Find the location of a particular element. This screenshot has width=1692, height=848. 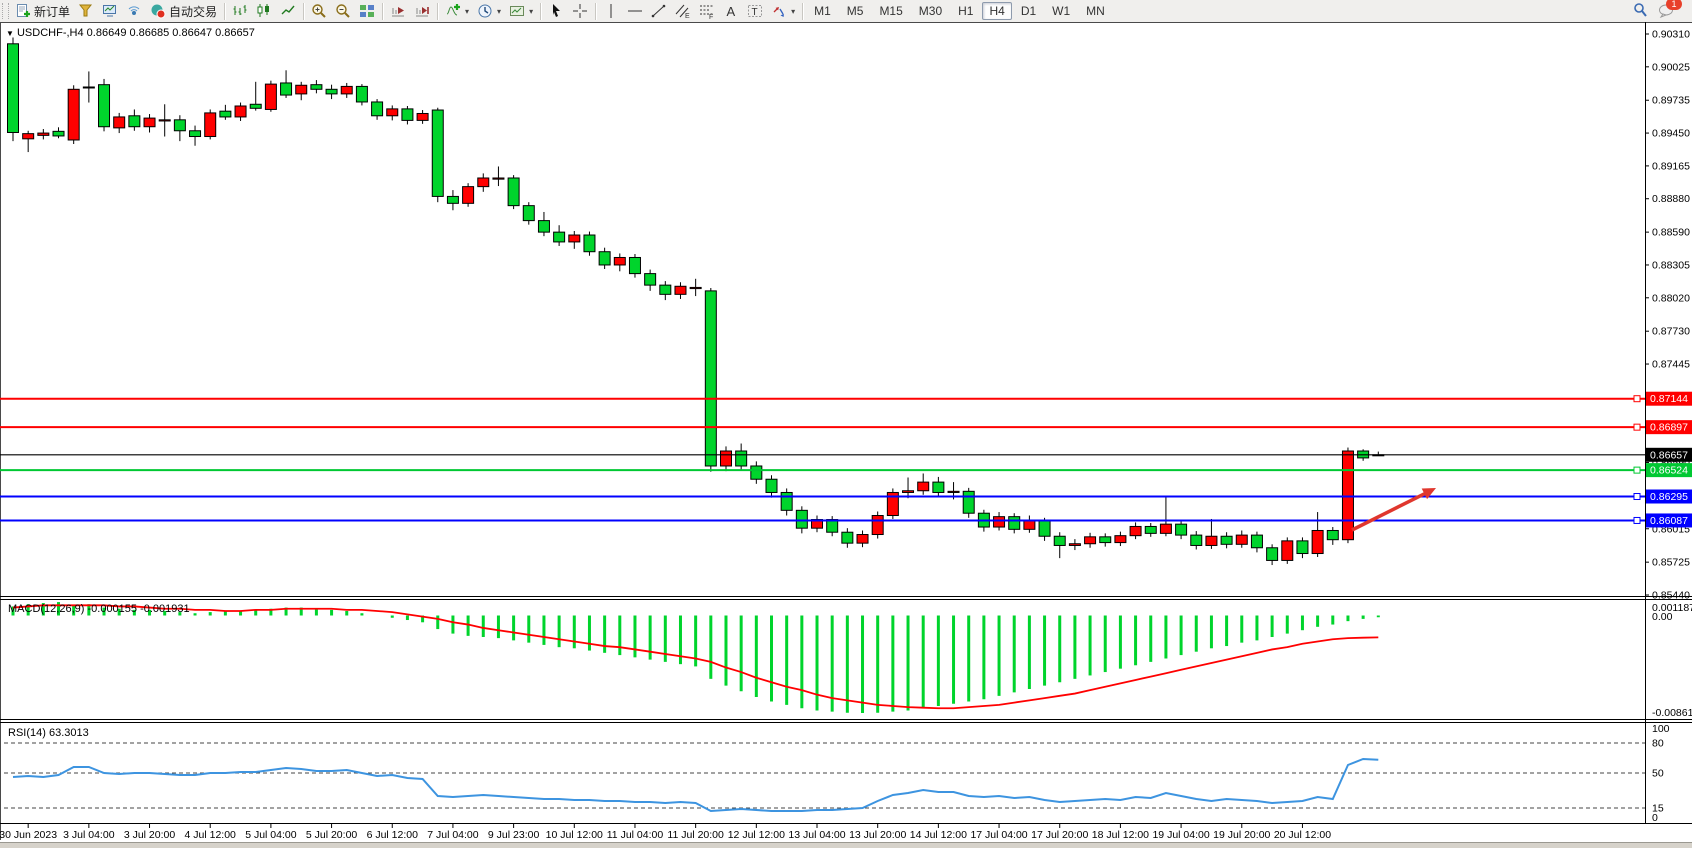

time-axis-label: 6 Jul 12:00 is located at coordinates (393, 835).